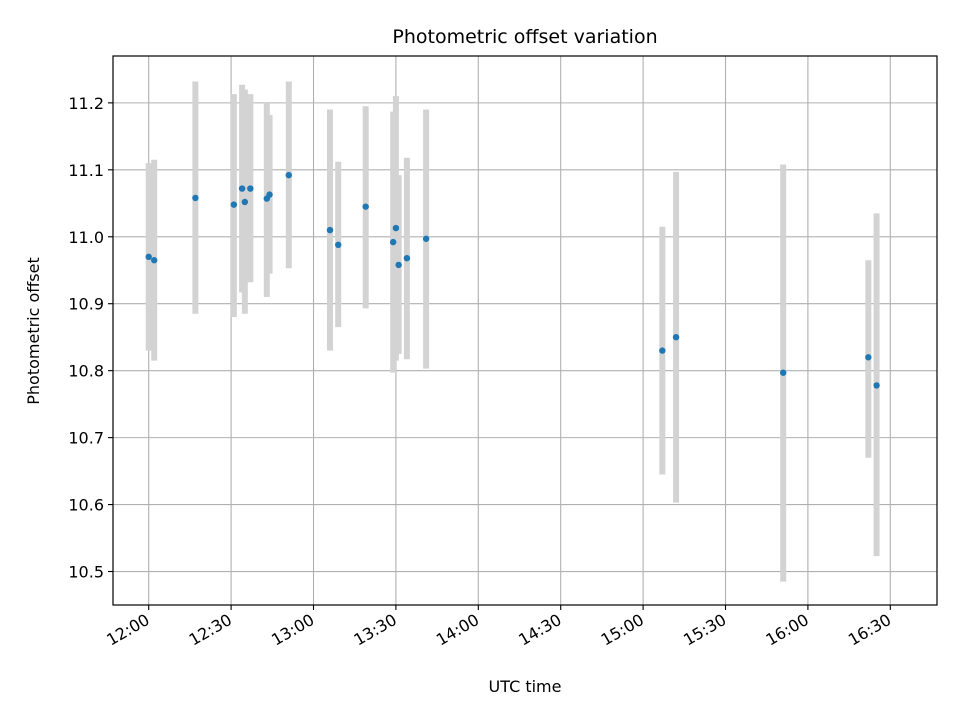  What do you see at coordinates (525, 686) in the screenshot?
I see `x-axis-label: UTC time` at bounding box center [525, 686].